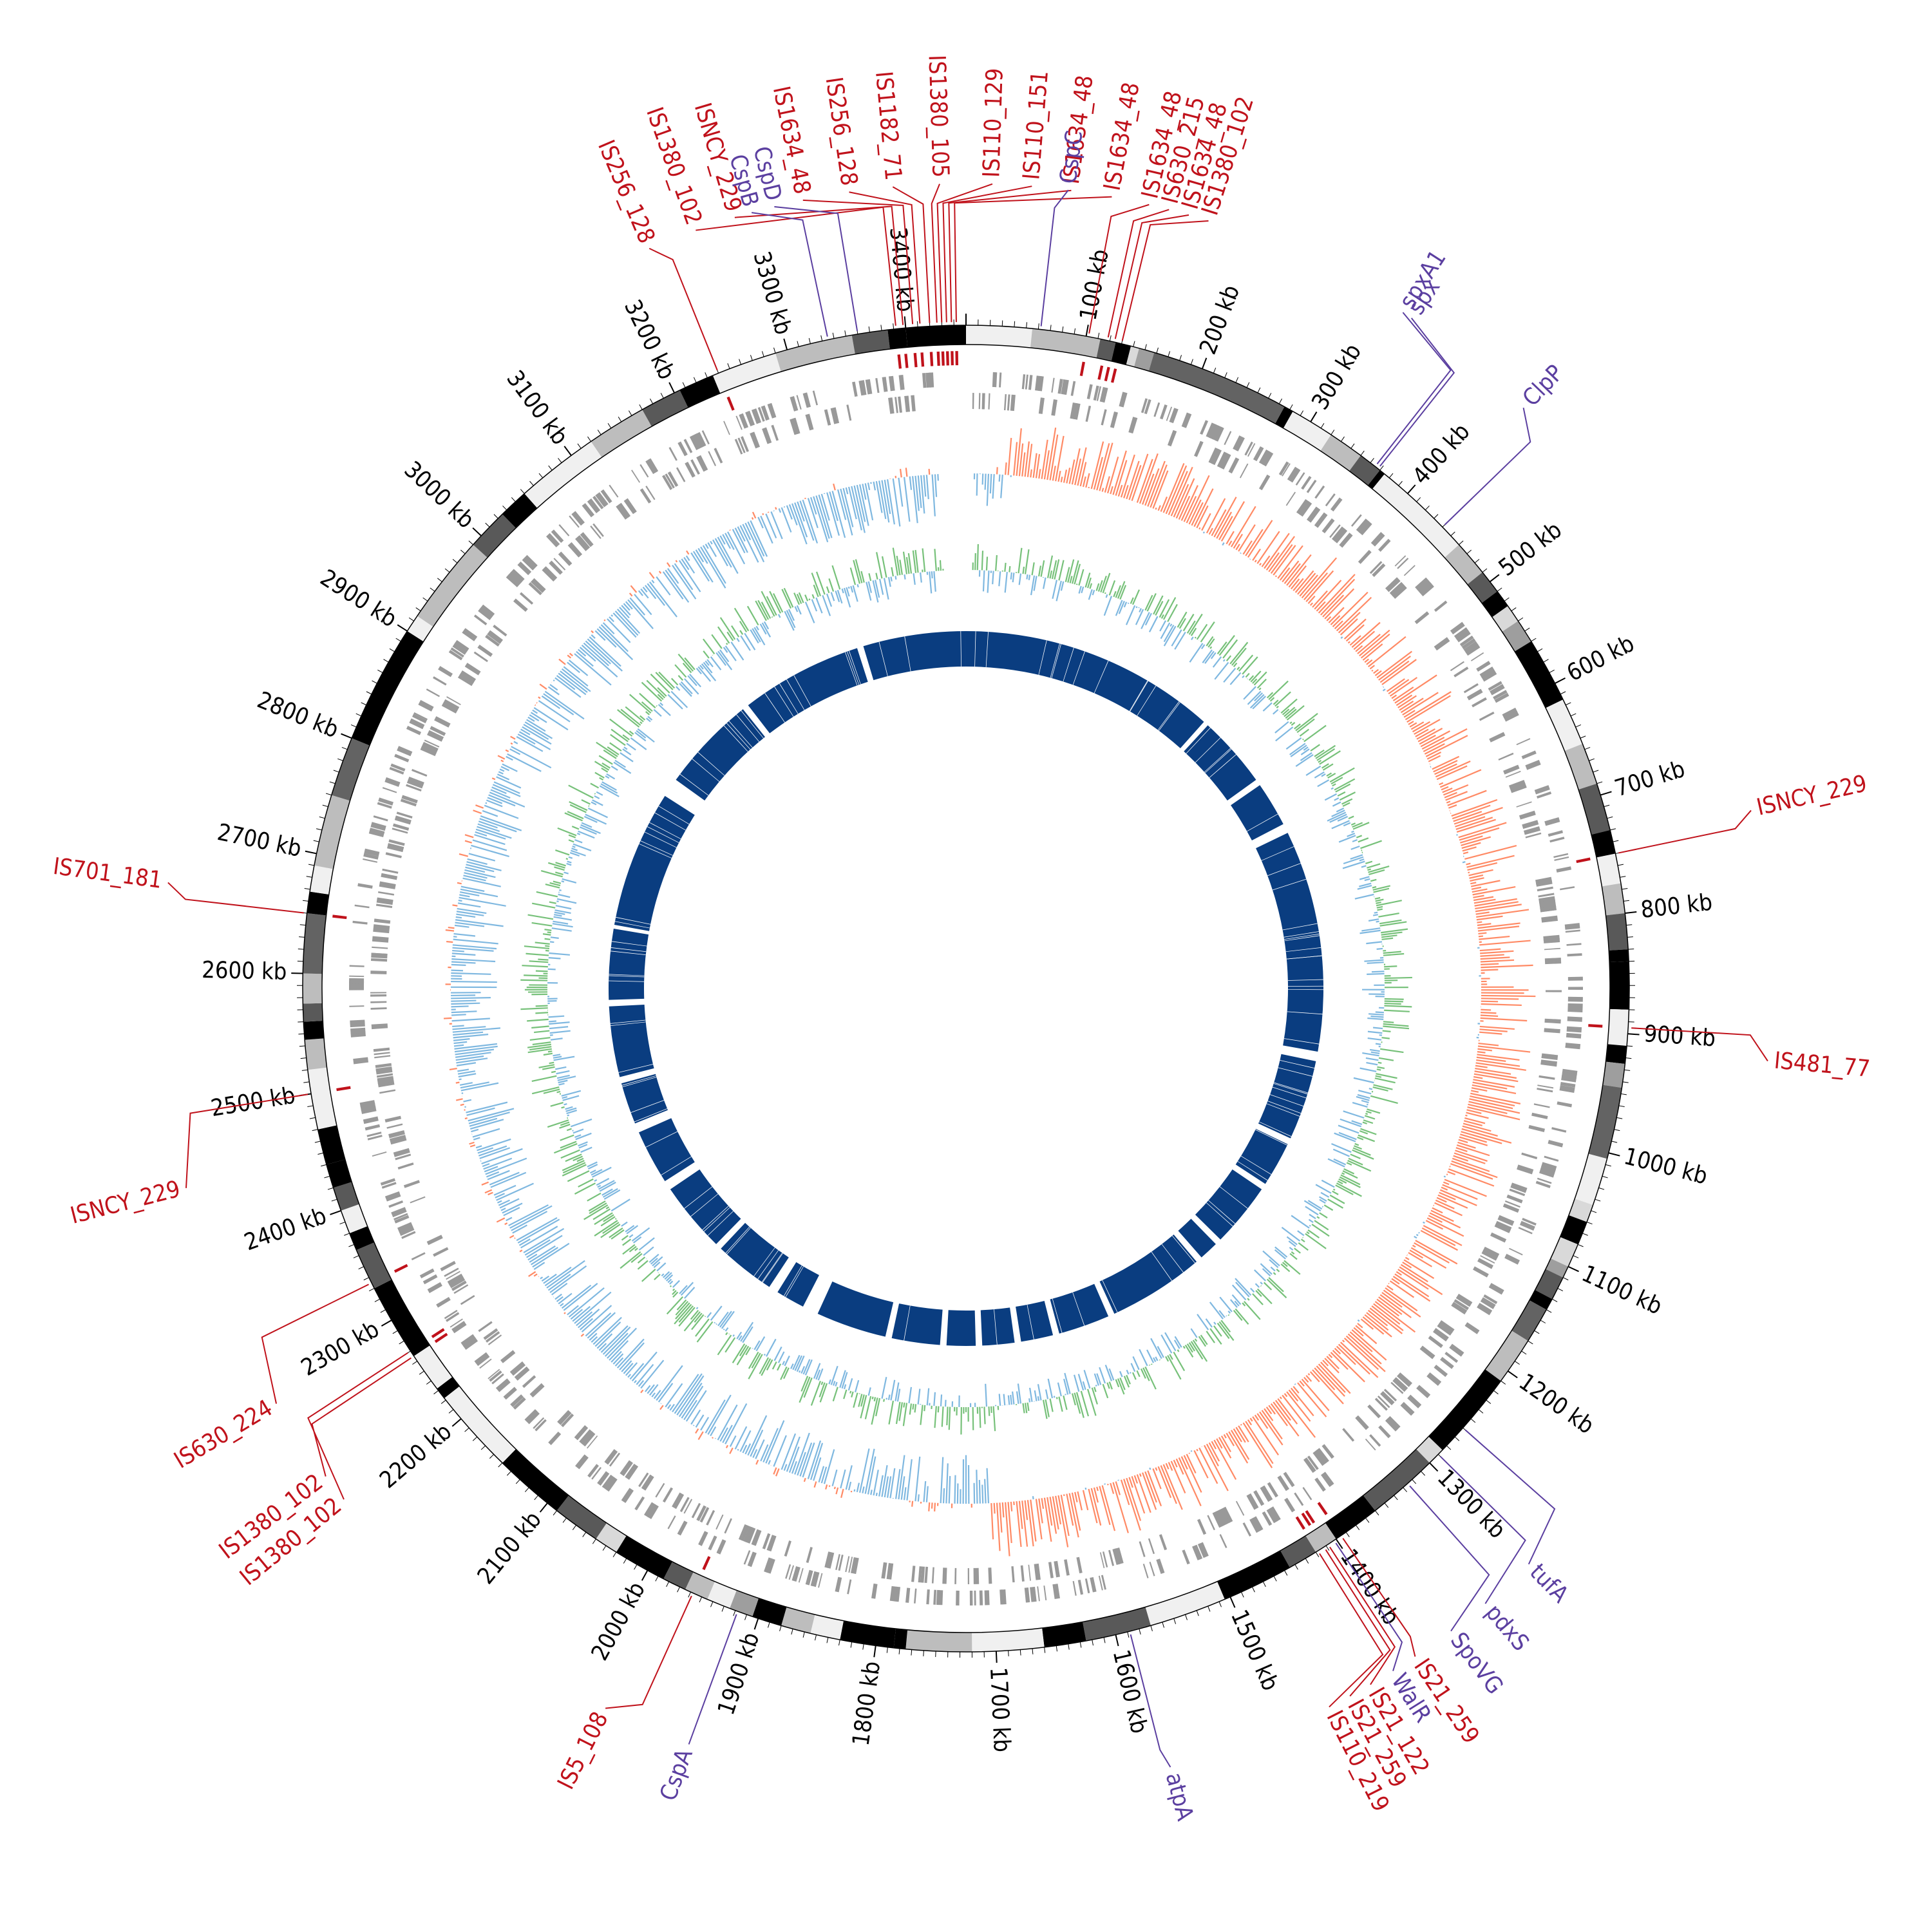 The width and height of the screenshot is (1932, 1932). What do you see at coordinates (1548, 1583) in the screenshot?
I see `gene-label: tufA` at bounding box center [1548, 1583].